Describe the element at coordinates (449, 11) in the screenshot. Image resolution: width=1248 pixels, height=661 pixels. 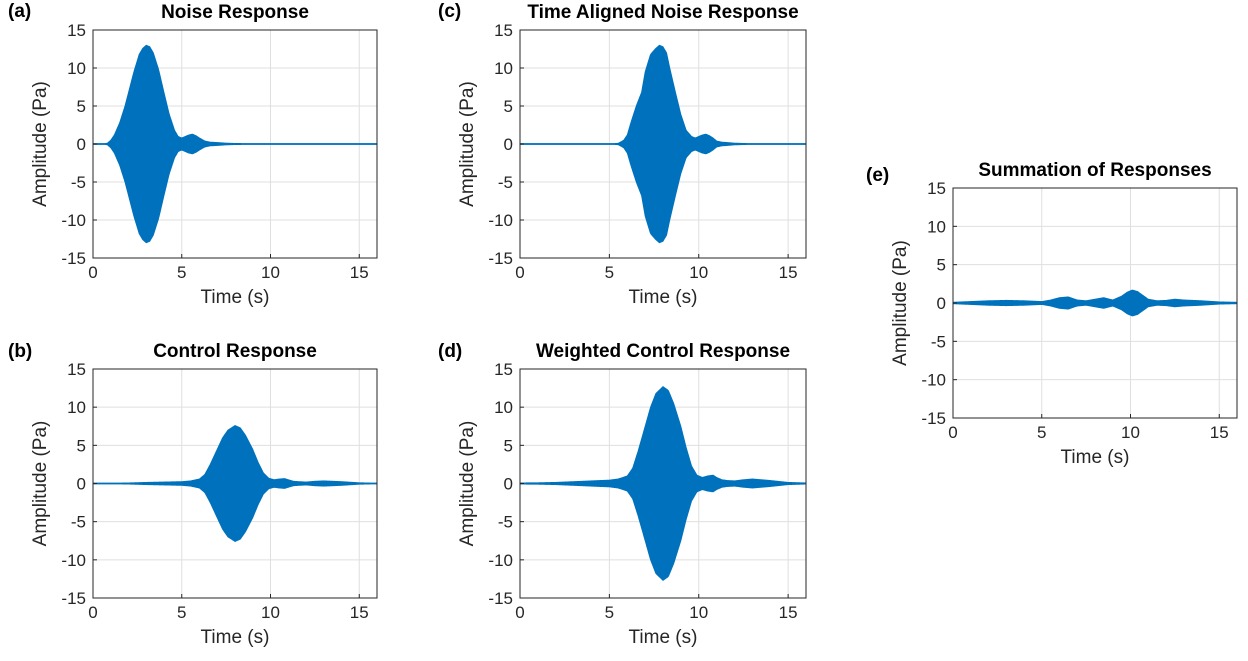
I see `panel-label: (c)` at that location.